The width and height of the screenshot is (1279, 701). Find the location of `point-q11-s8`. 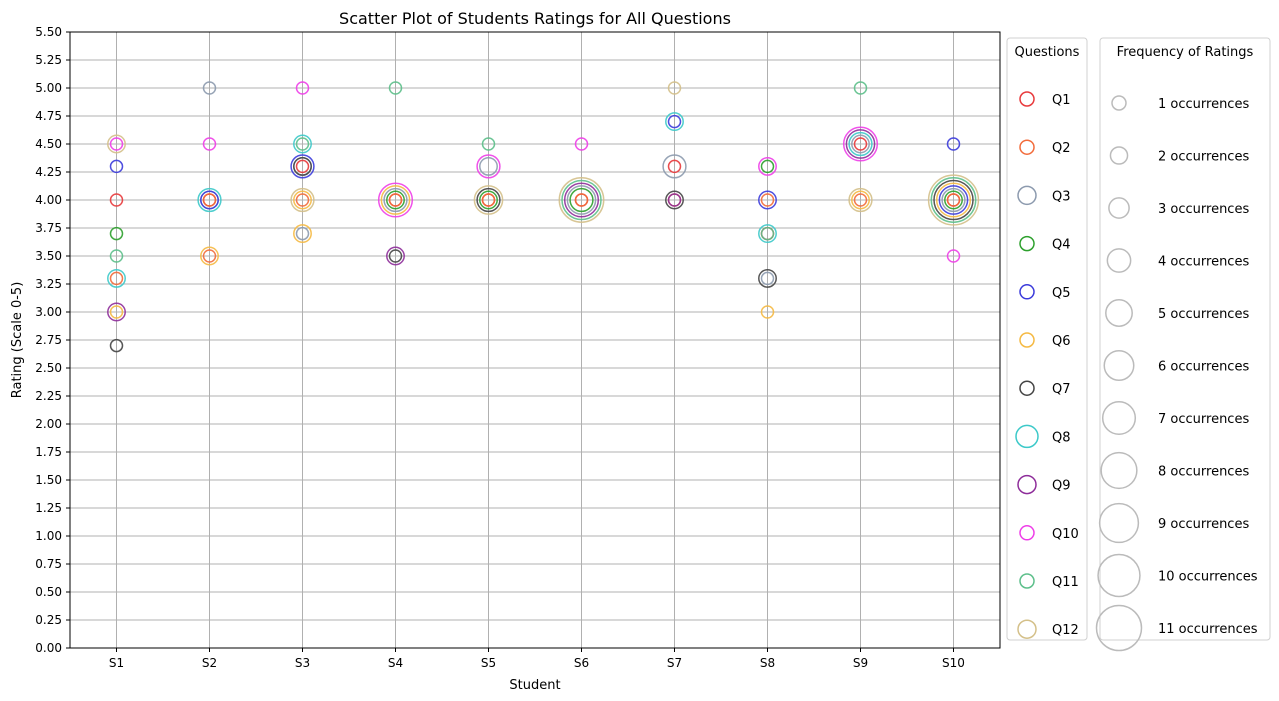

point-q11-s8 is located at coordinates (767, 233).